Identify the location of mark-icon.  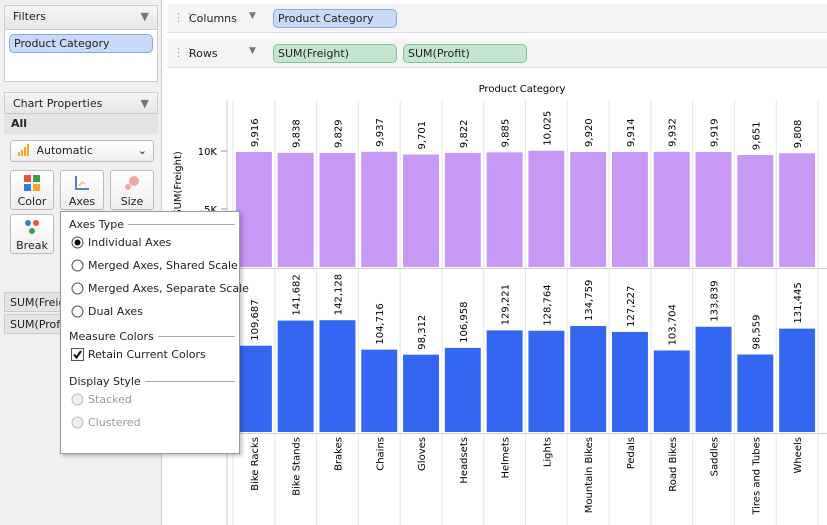
(23, 150).